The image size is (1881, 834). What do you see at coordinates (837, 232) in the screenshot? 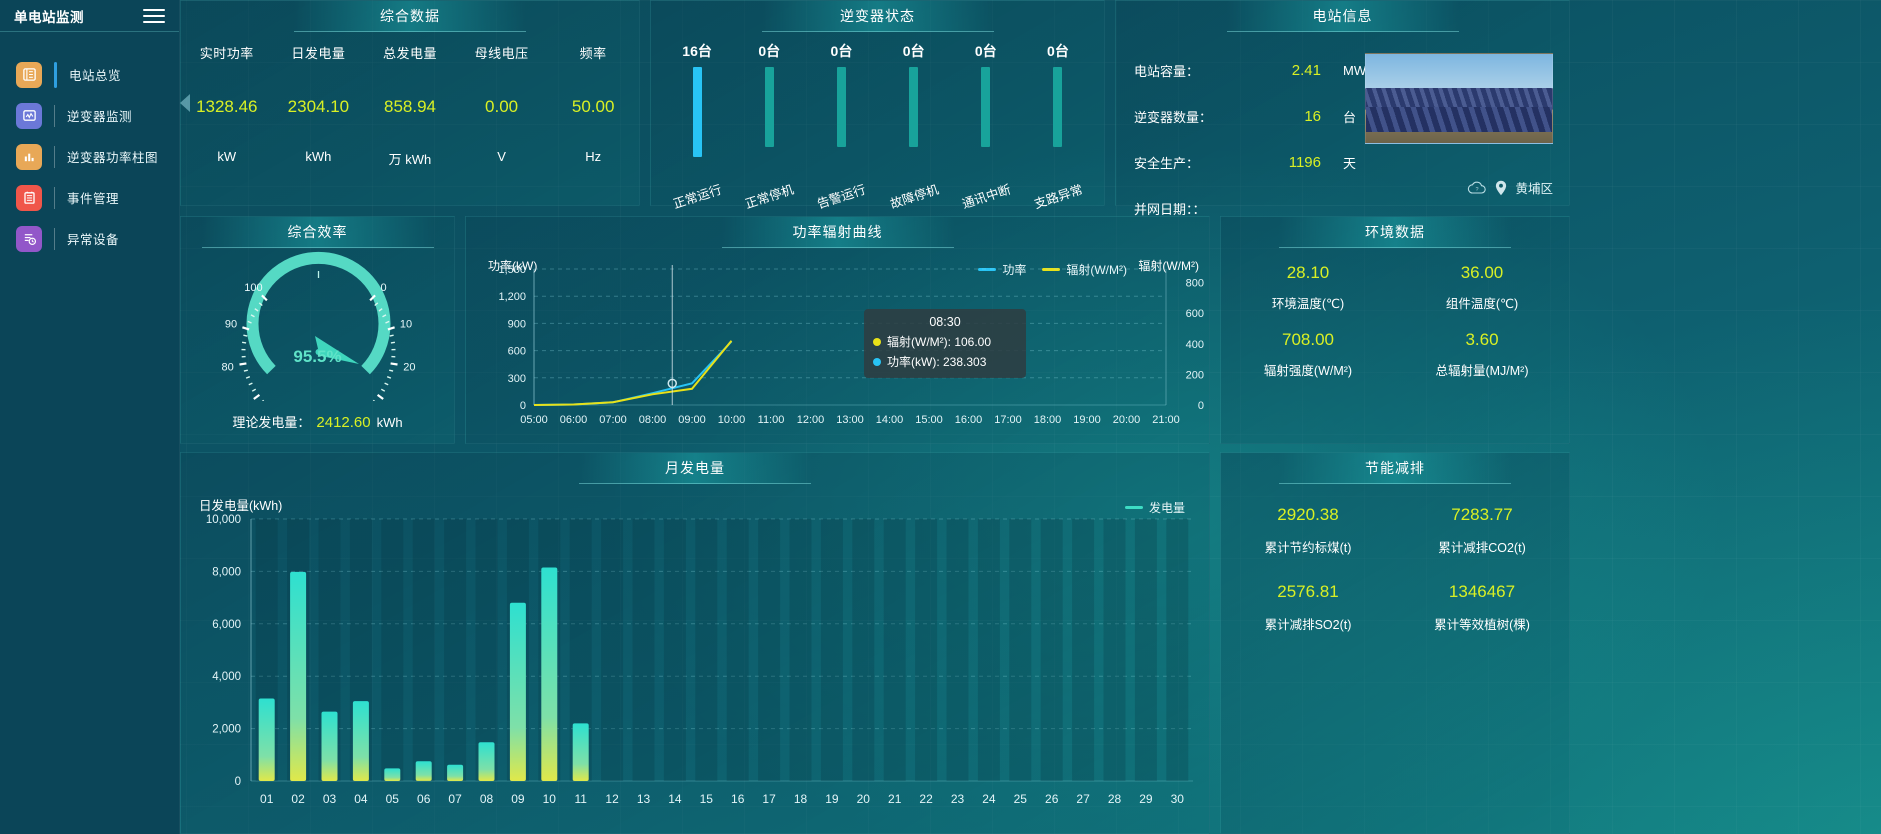
I see `panel-title: 功率辐射曲线` at bounding box center [837, 232].